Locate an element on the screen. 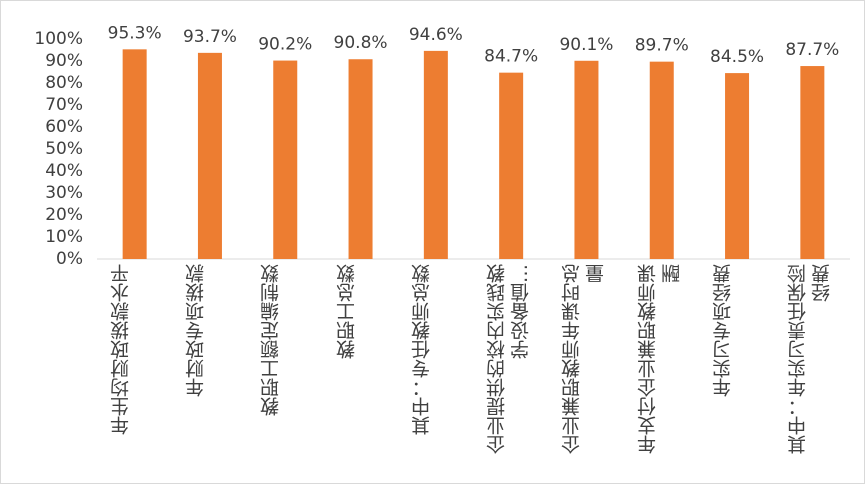 The height and width of the screenshot is (484, 865). value-label: 95.3% is located at coordinates (135, 33).